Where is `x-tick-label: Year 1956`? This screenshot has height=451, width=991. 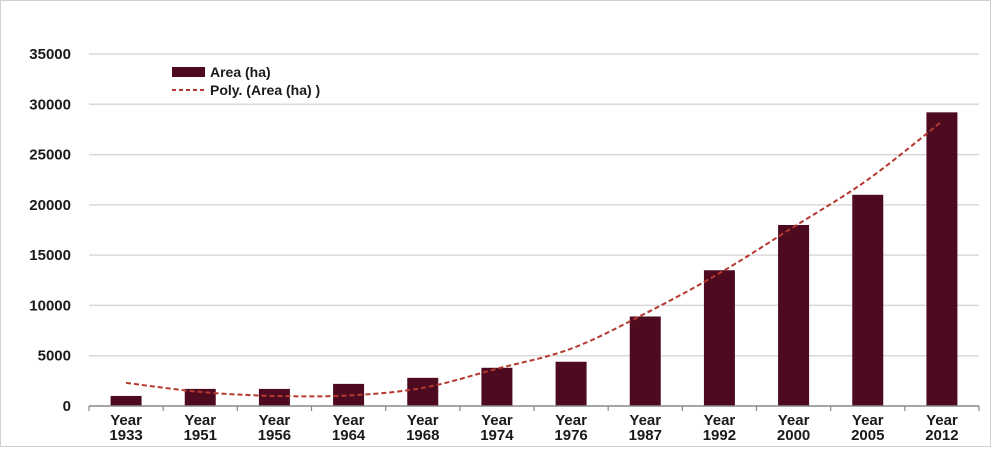
x-tick-label: Year 1956 is located at coordinates (274, 428).